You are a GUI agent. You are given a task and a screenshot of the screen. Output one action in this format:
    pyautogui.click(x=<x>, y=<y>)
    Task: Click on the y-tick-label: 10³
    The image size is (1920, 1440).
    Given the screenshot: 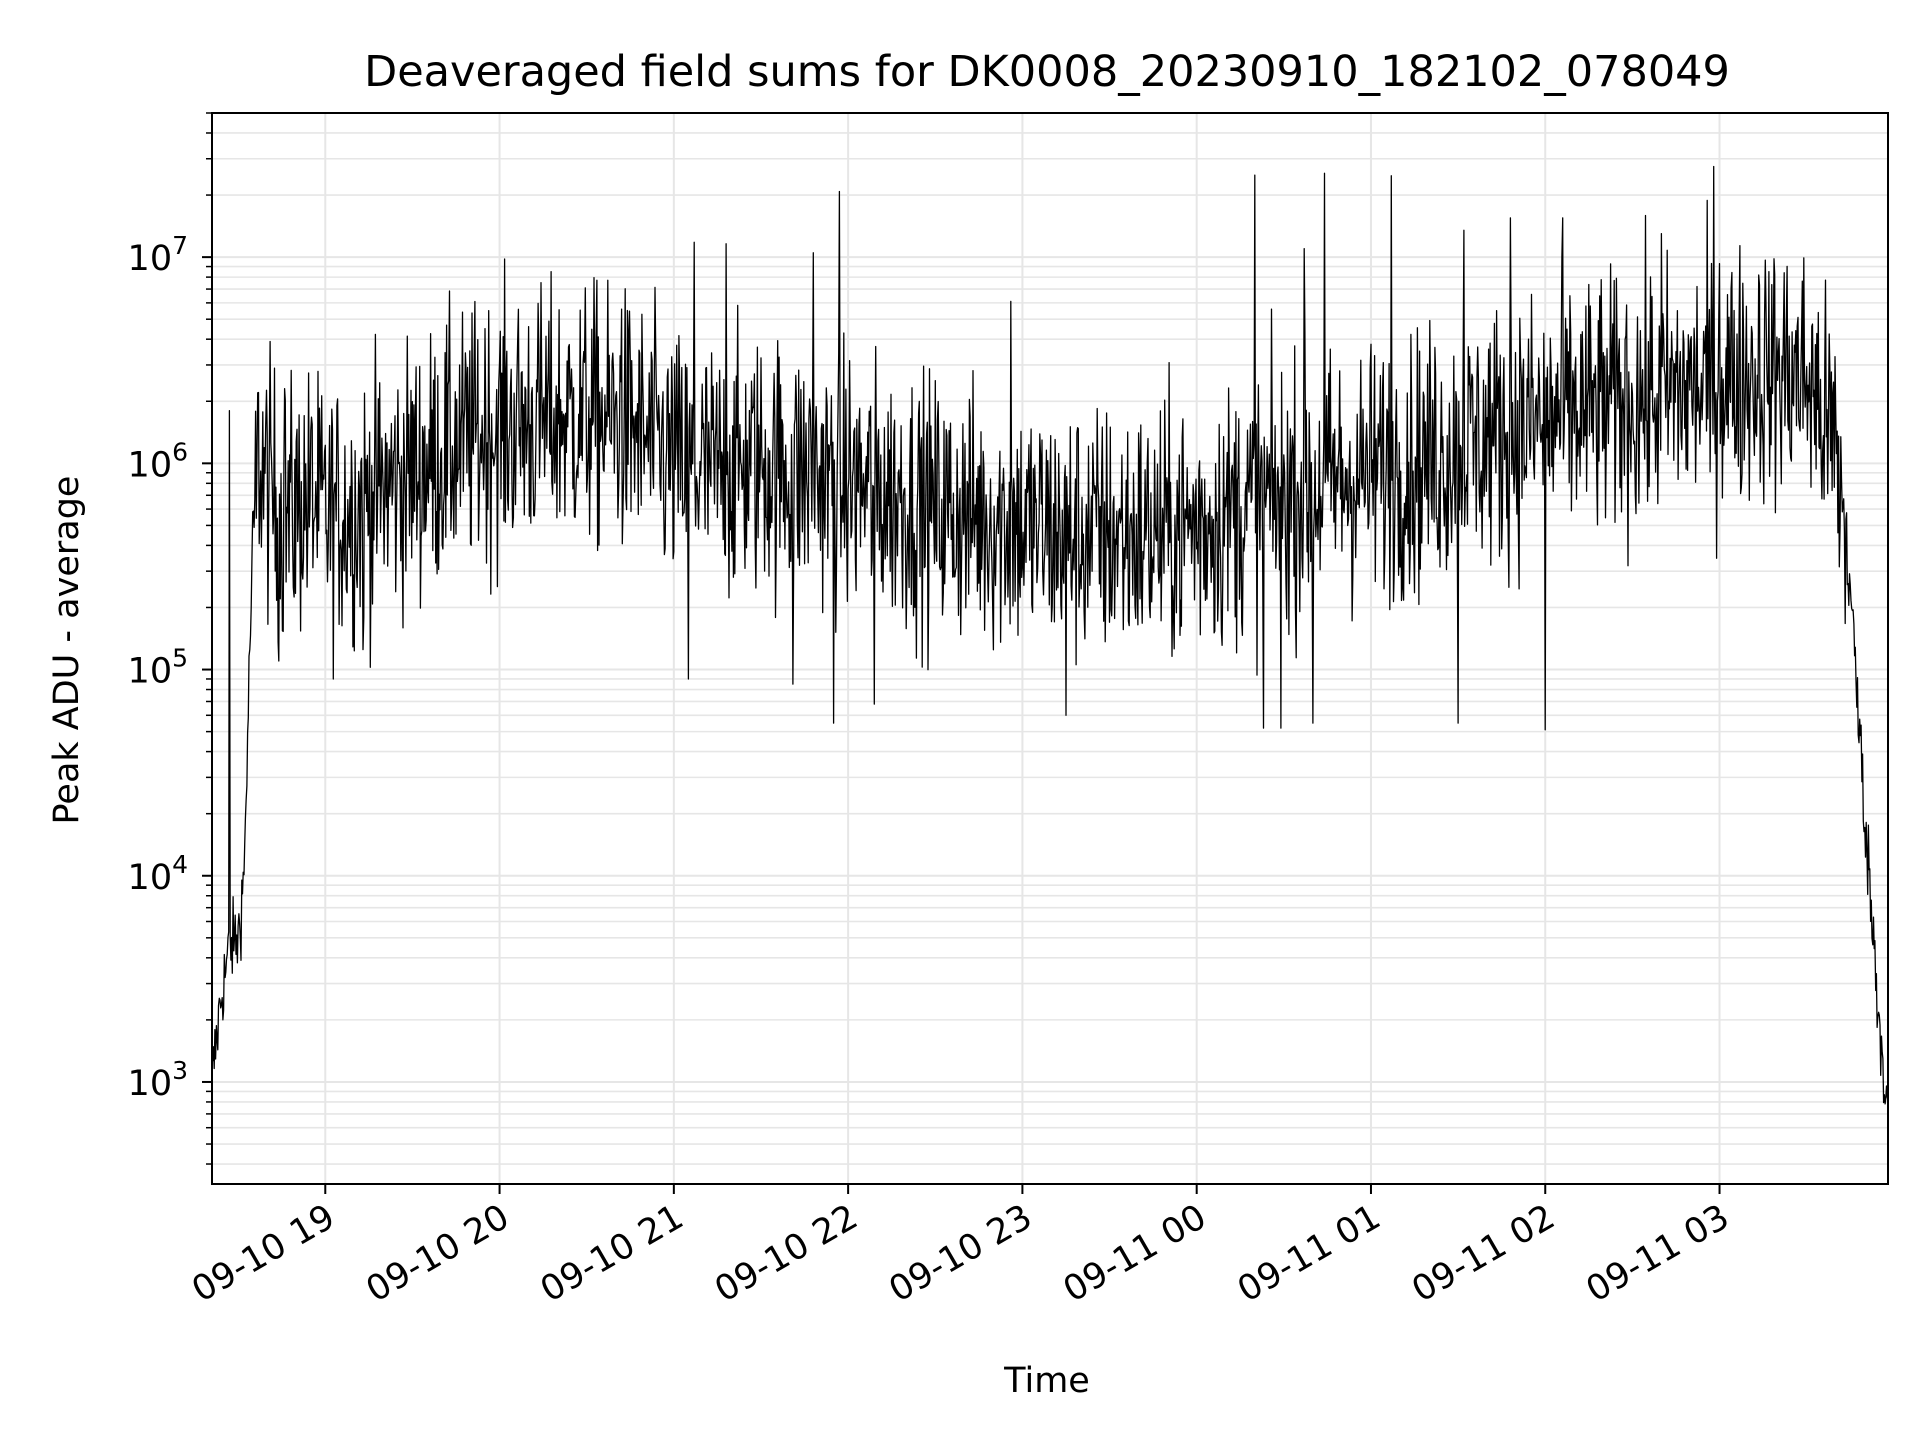 What is the action you would take?
    pyautogui.click(x=158, y=1080)
    